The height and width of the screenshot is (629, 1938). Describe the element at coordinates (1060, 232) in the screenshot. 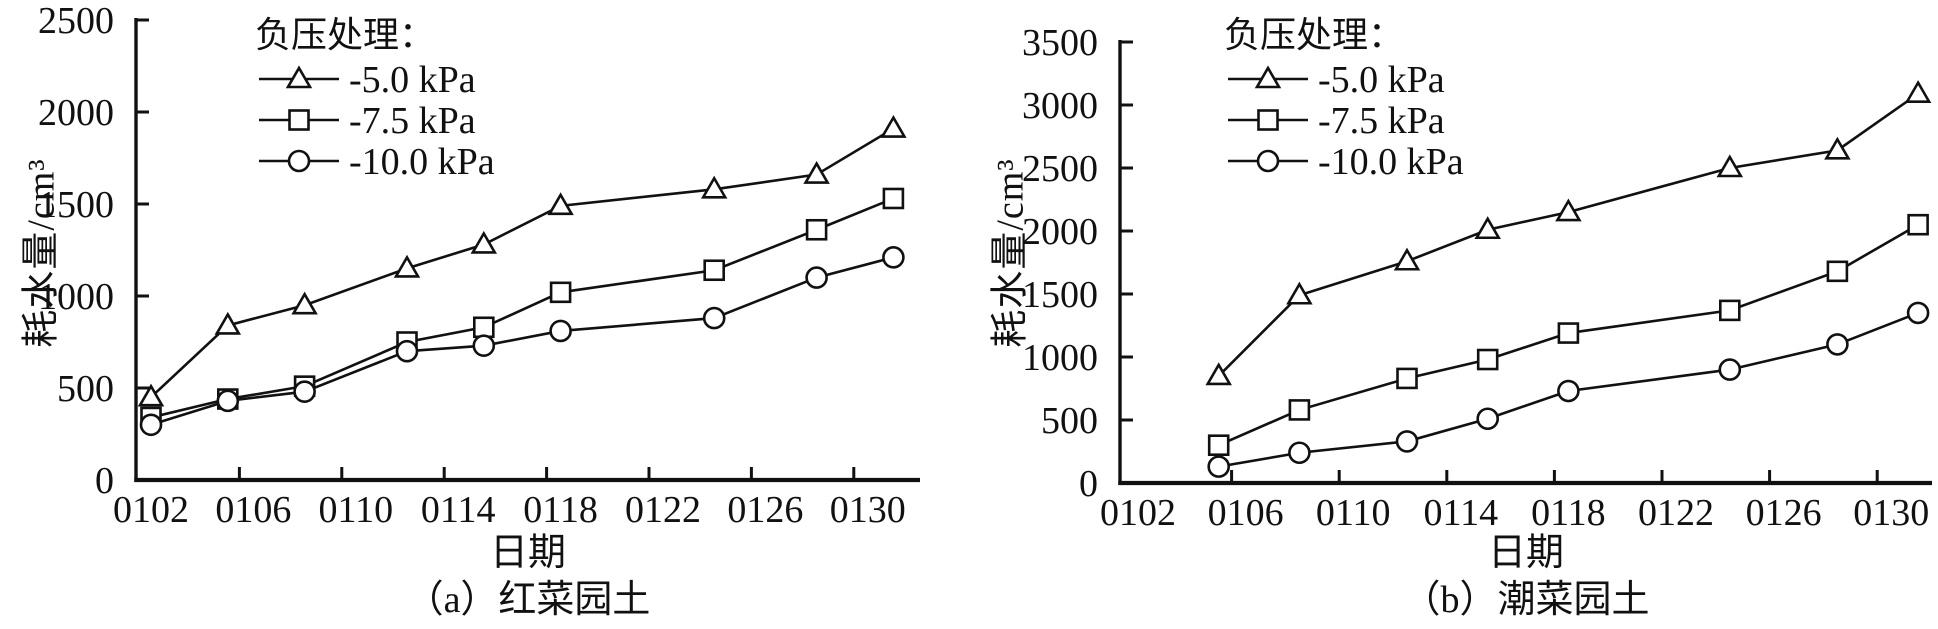

I see `y-tick-label: 2000` at that location.